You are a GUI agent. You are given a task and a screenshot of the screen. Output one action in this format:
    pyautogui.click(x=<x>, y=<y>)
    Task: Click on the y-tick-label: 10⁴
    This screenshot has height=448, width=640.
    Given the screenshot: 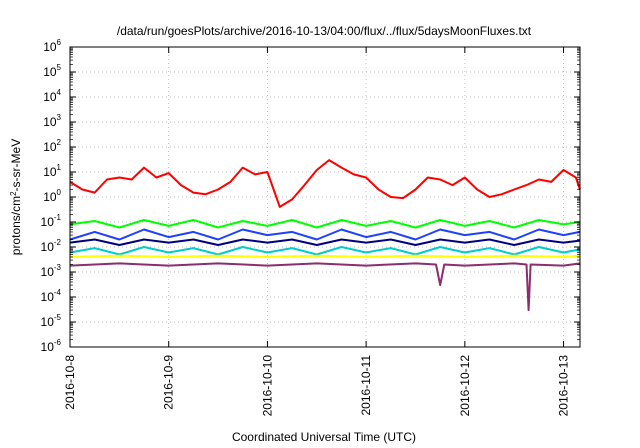 What is the action you would take?
    pyautogui.click(x=52, y=96)
    